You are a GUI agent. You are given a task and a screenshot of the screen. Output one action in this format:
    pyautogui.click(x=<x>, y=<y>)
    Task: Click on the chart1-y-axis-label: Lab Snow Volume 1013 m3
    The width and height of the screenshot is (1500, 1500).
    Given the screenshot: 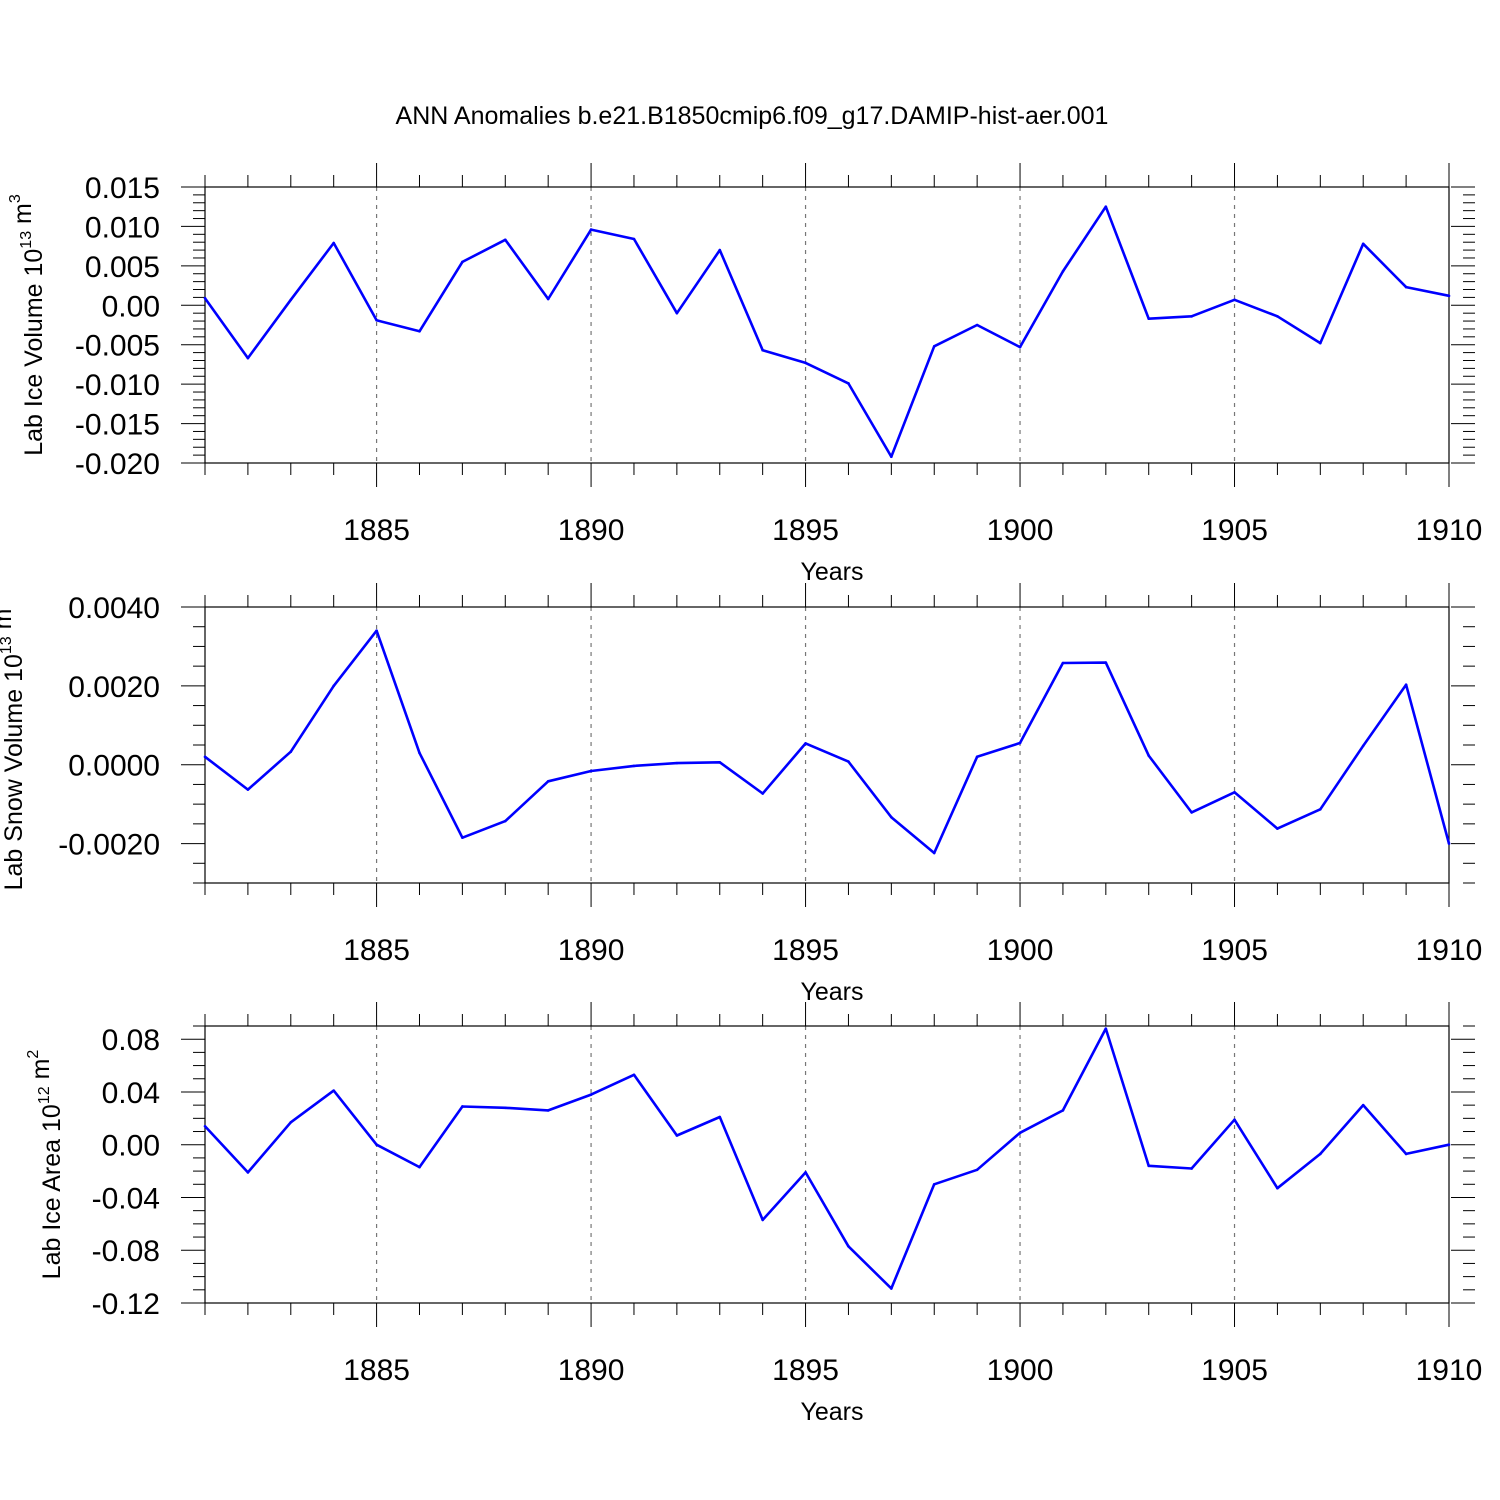 What is the action you would take?
    pyautogui.click(x=14, y=745)
    